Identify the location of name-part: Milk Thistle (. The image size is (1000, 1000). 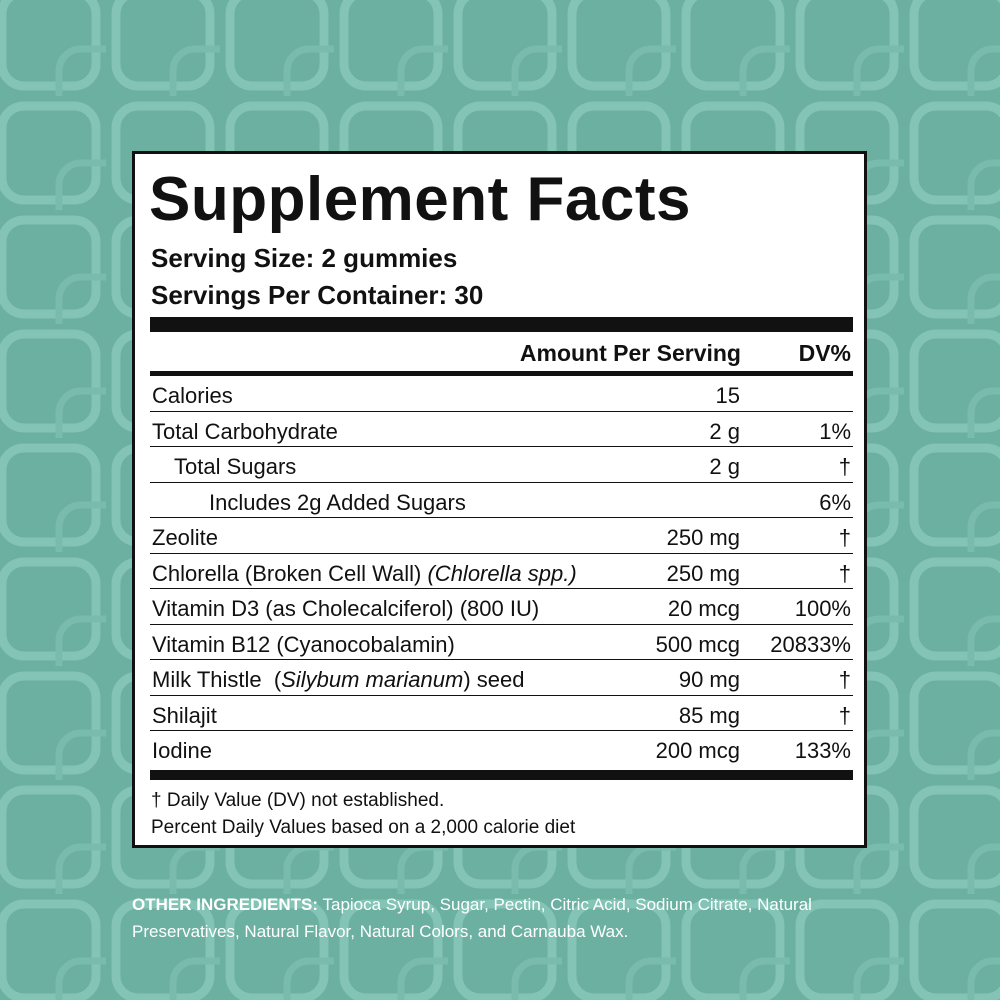
(217, 679).